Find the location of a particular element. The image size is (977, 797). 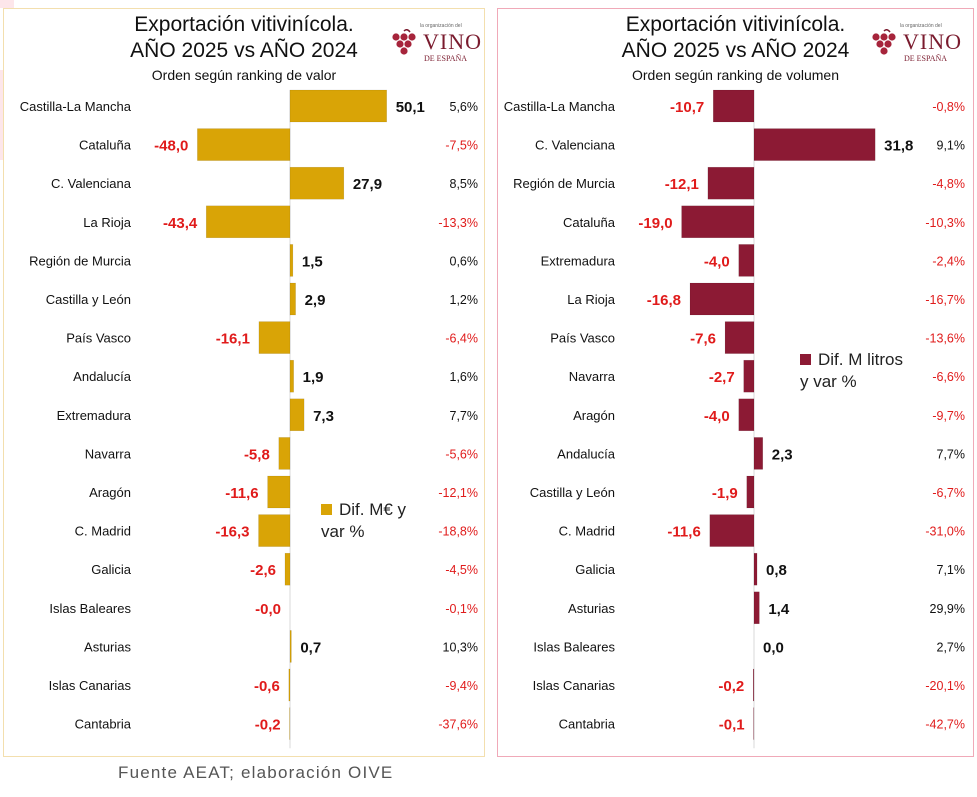

percent-change-label: 7,7% is located at coordinates (951, 454).